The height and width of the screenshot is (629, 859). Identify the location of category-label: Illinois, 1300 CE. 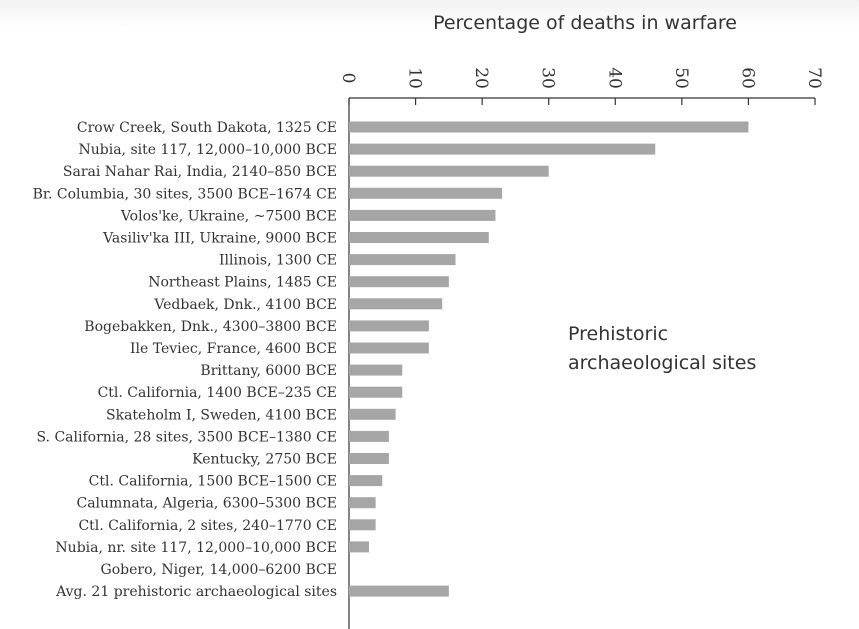
(278, 261).